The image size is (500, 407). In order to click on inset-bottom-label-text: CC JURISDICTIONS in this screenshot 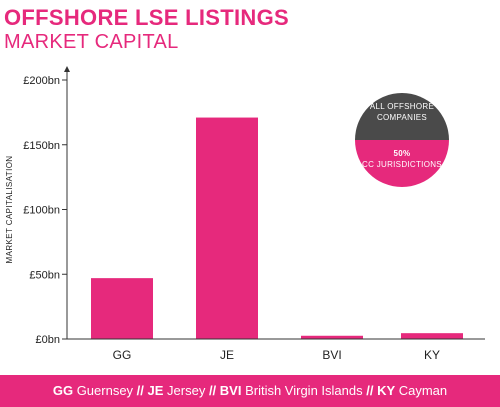, I will do `click(402, 164)`.